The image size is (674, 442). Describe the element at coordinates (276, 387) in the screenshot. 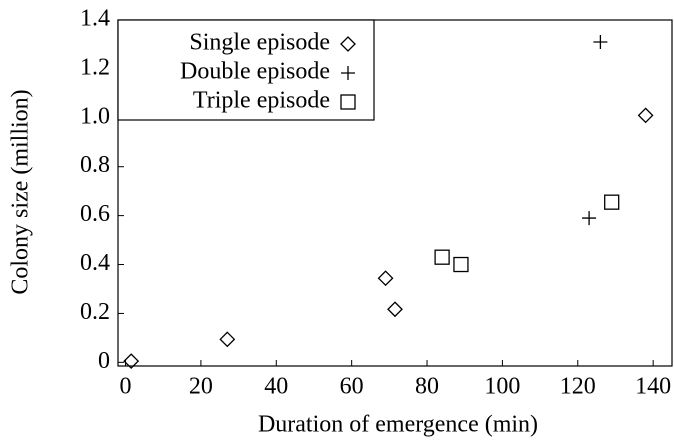

I see `x-tick-label: 40` at that location.